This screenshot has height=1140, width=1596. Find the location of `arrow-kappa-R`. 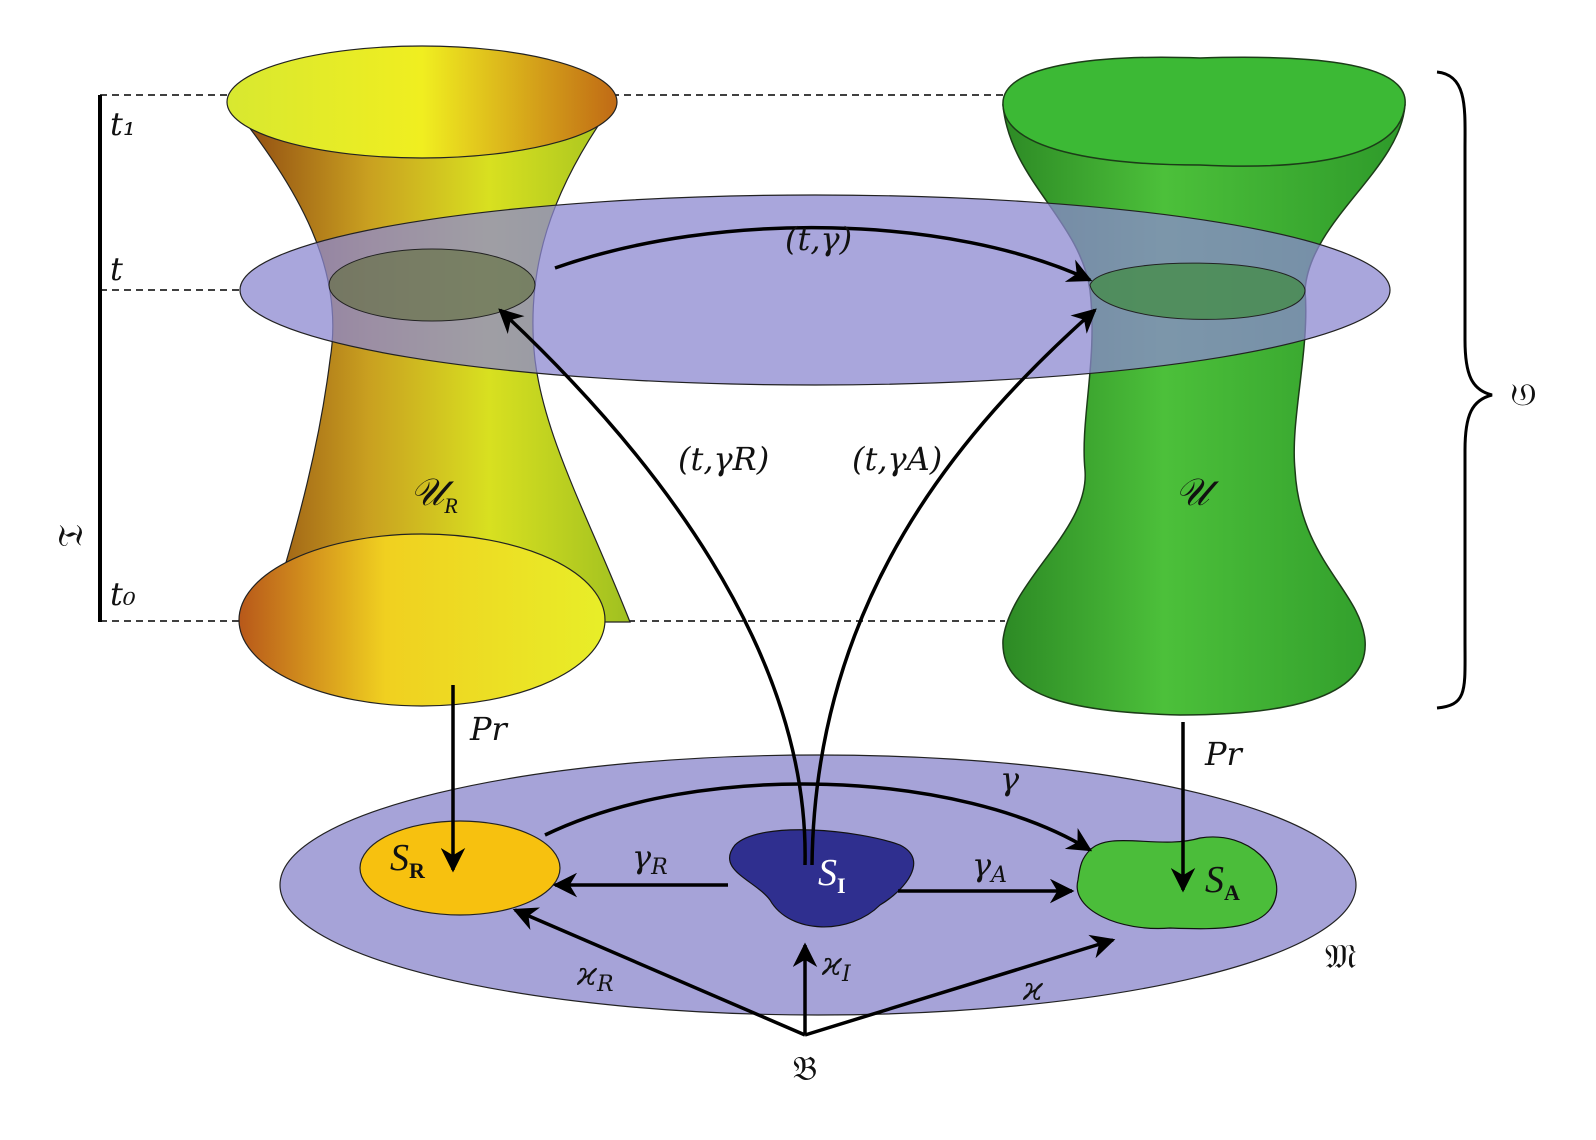

arrow-kappa-R is located at coordinates (659, 972).